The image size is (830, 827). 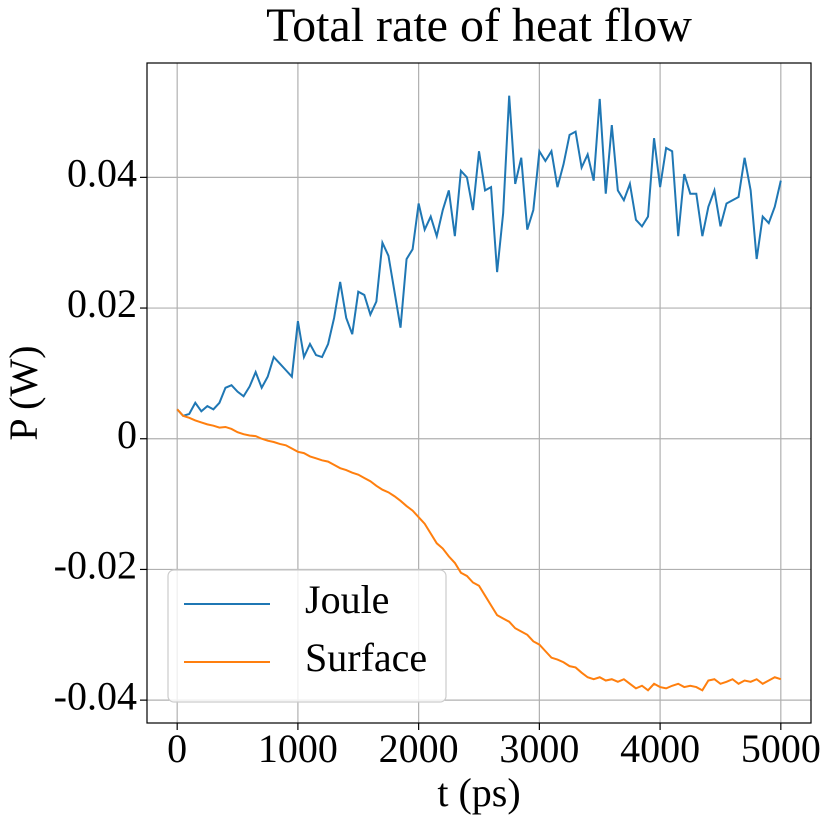 I want to click on y-axis-label: P (W), so click(x=23, y=392).